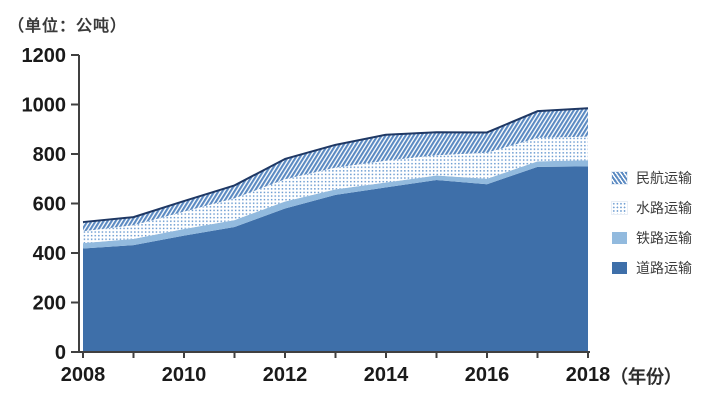 The width and height of the screenshot is (716, 409). Describe the element at coordinates (664, 238) in the screenshot. I see `legend-label: 铁路运输` at that location.